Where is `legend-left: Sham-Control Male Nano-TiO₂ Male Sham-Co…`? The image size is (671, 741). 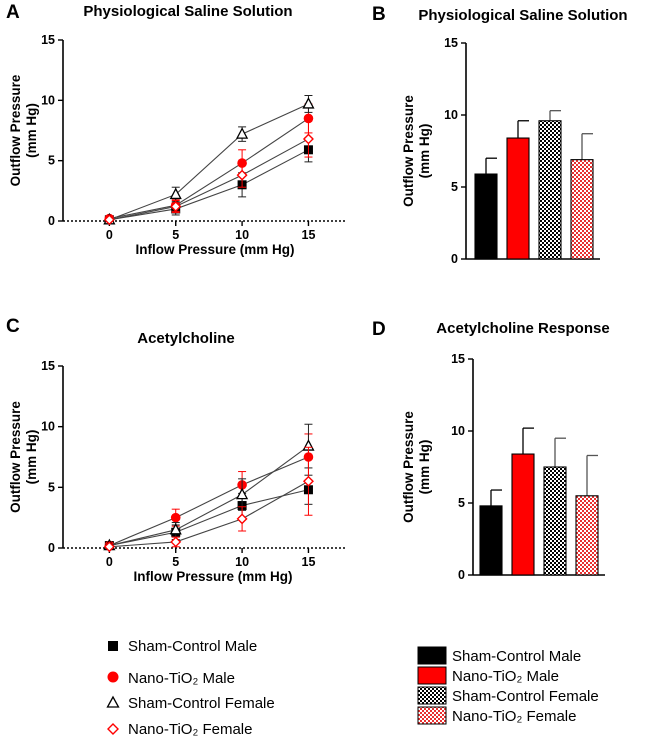
legend-left: Sham-Control Male Nano-TiO₂ Male Sham-Co… is located at coordinates (190, 688).